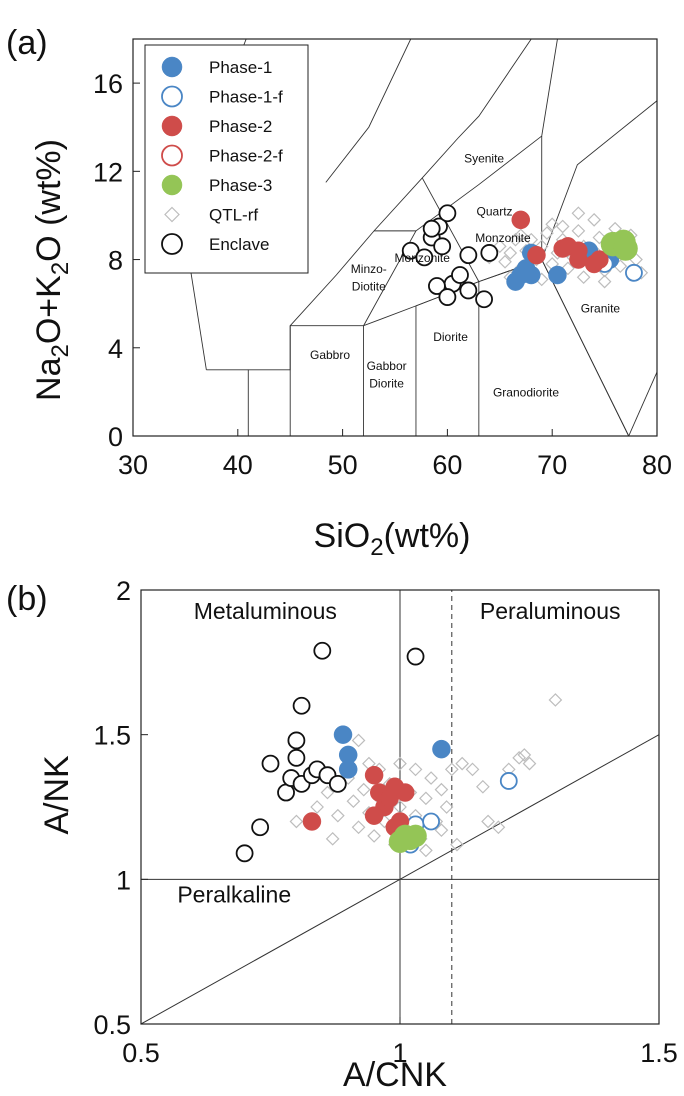 This screenshot has width=684, height=1096. What do you see at coordinates (240, 67) in the screenshot?
I see `legend-label-phase-1: Phase-1` at bounding box center [240, 67].